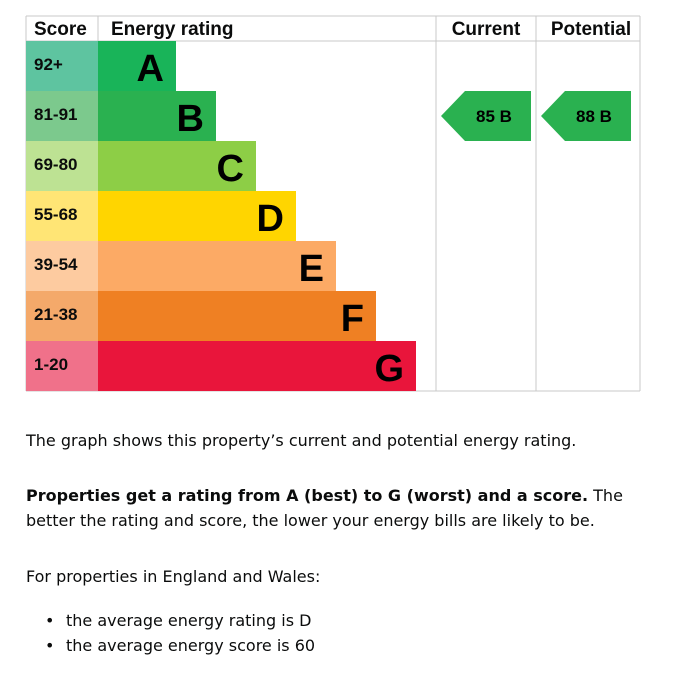 The height and width of the screenshot is (686, 673). What do you see at coordinates (311, 269) in the screenshot?
I see `band-letter-e: E` at bounding box center [311, 269].